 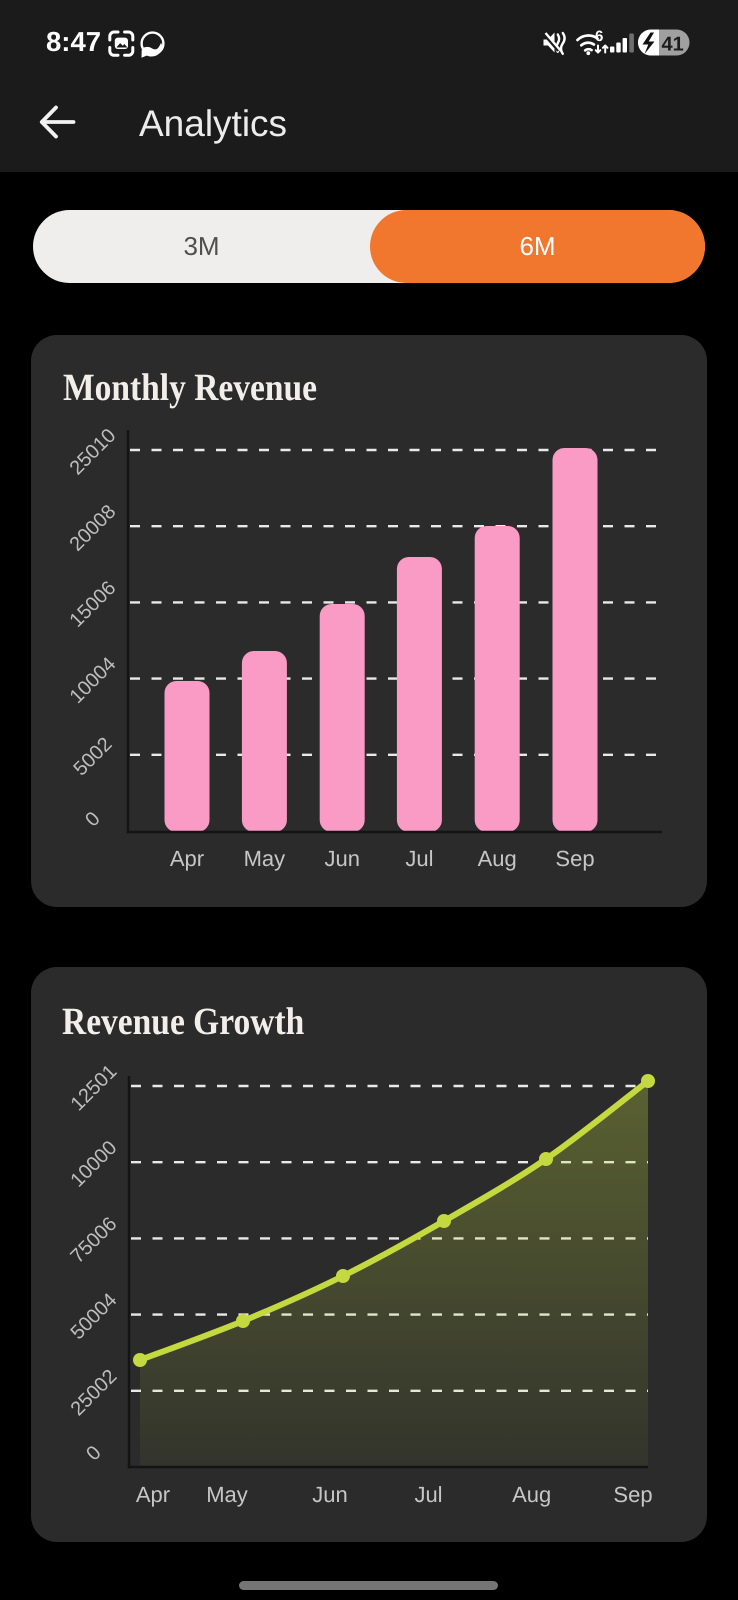 What do you see at coordinates (94, 1164) in the screenshot?
I see `svg-text: 10000` at bounding box center [94, 1164].